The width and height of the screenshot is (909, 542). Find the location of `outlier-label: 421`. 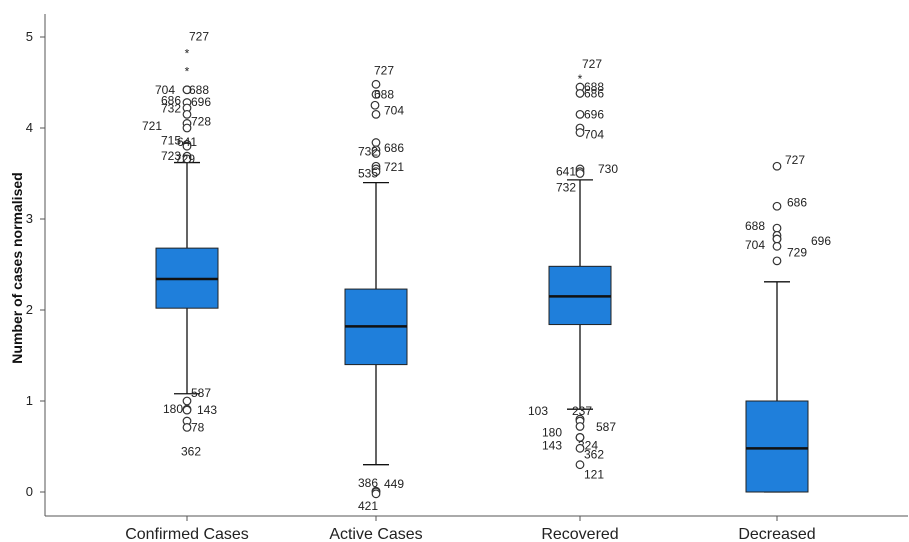

outlier-label: 421 is located at coordinates (368, 506).